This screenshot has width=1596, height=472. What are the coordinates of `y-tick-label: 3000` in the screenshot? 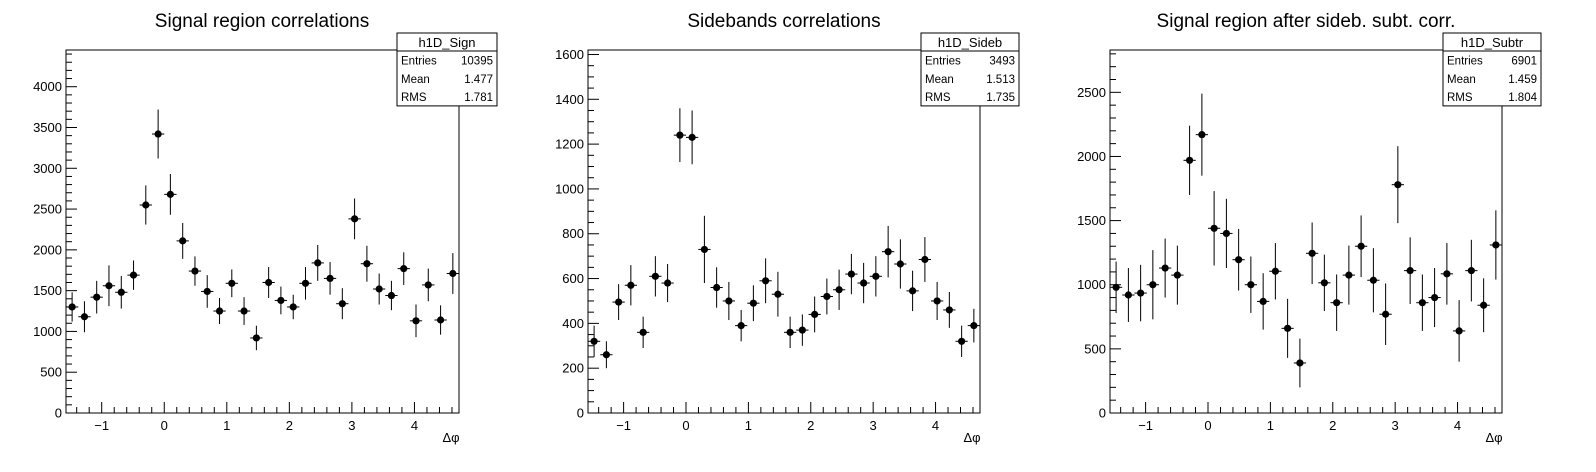 It's located at (47, 168).